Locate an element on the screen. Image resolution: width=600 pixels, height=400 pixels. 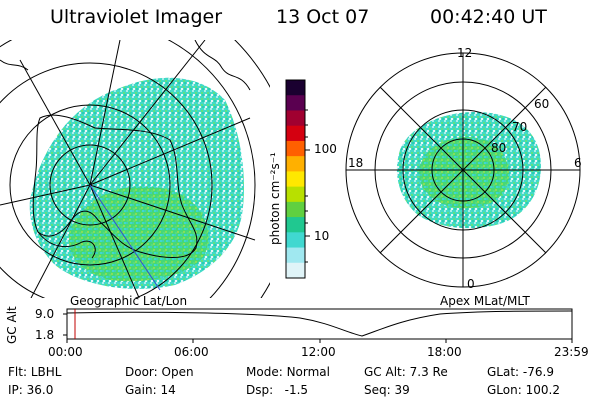
status-glat: GLat: -76.9 is located at coordinates (520, 372).